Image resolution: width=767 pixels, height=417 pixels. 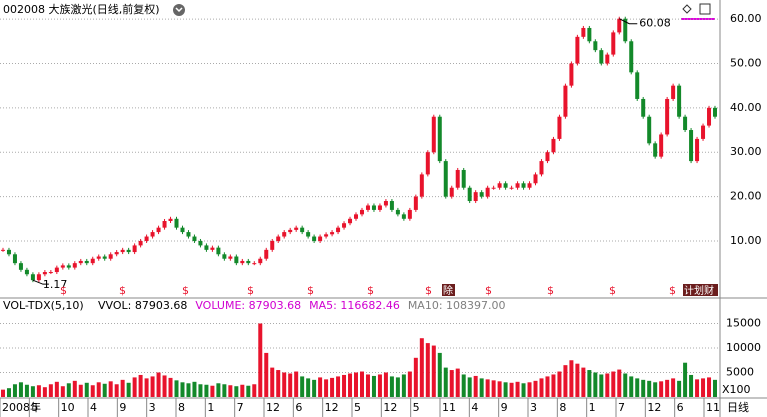 What do you see at coordinates (562, 407) in the screenshot?
I see `x-tick-label: 8` at bounding box center [562, 407].